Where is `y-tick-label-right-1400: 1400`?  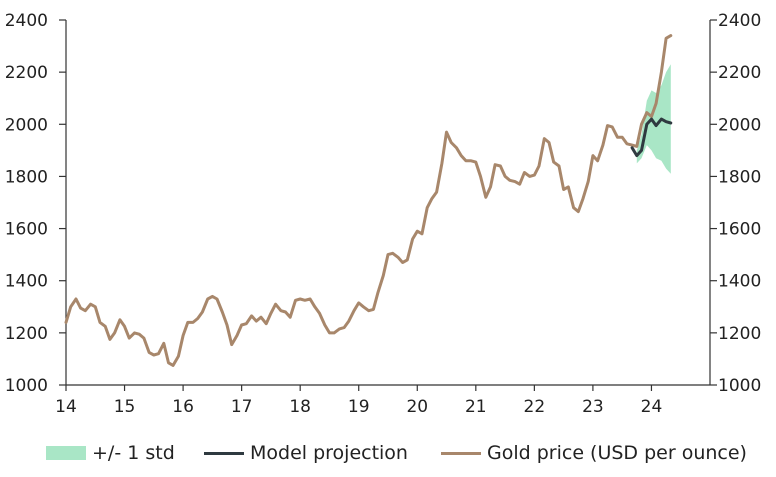
y-tick-label-right-1400: 1400 is located at coordinates (739, 282).